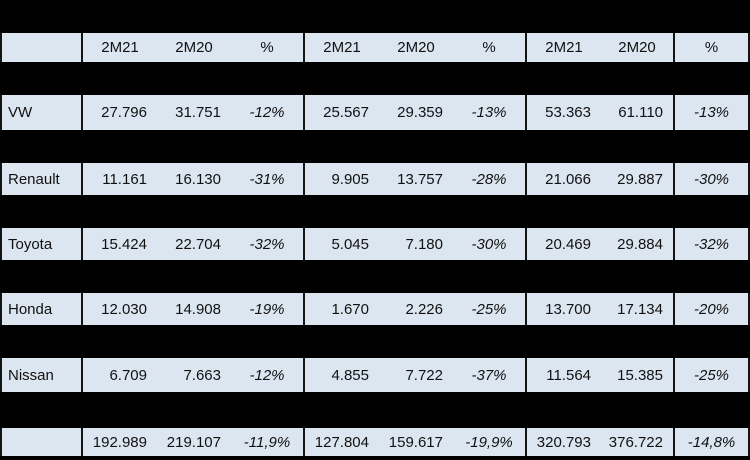 The width and height of the screenshot is (750, 460). I want to click on row-label: Nissan, so click(42, 375).